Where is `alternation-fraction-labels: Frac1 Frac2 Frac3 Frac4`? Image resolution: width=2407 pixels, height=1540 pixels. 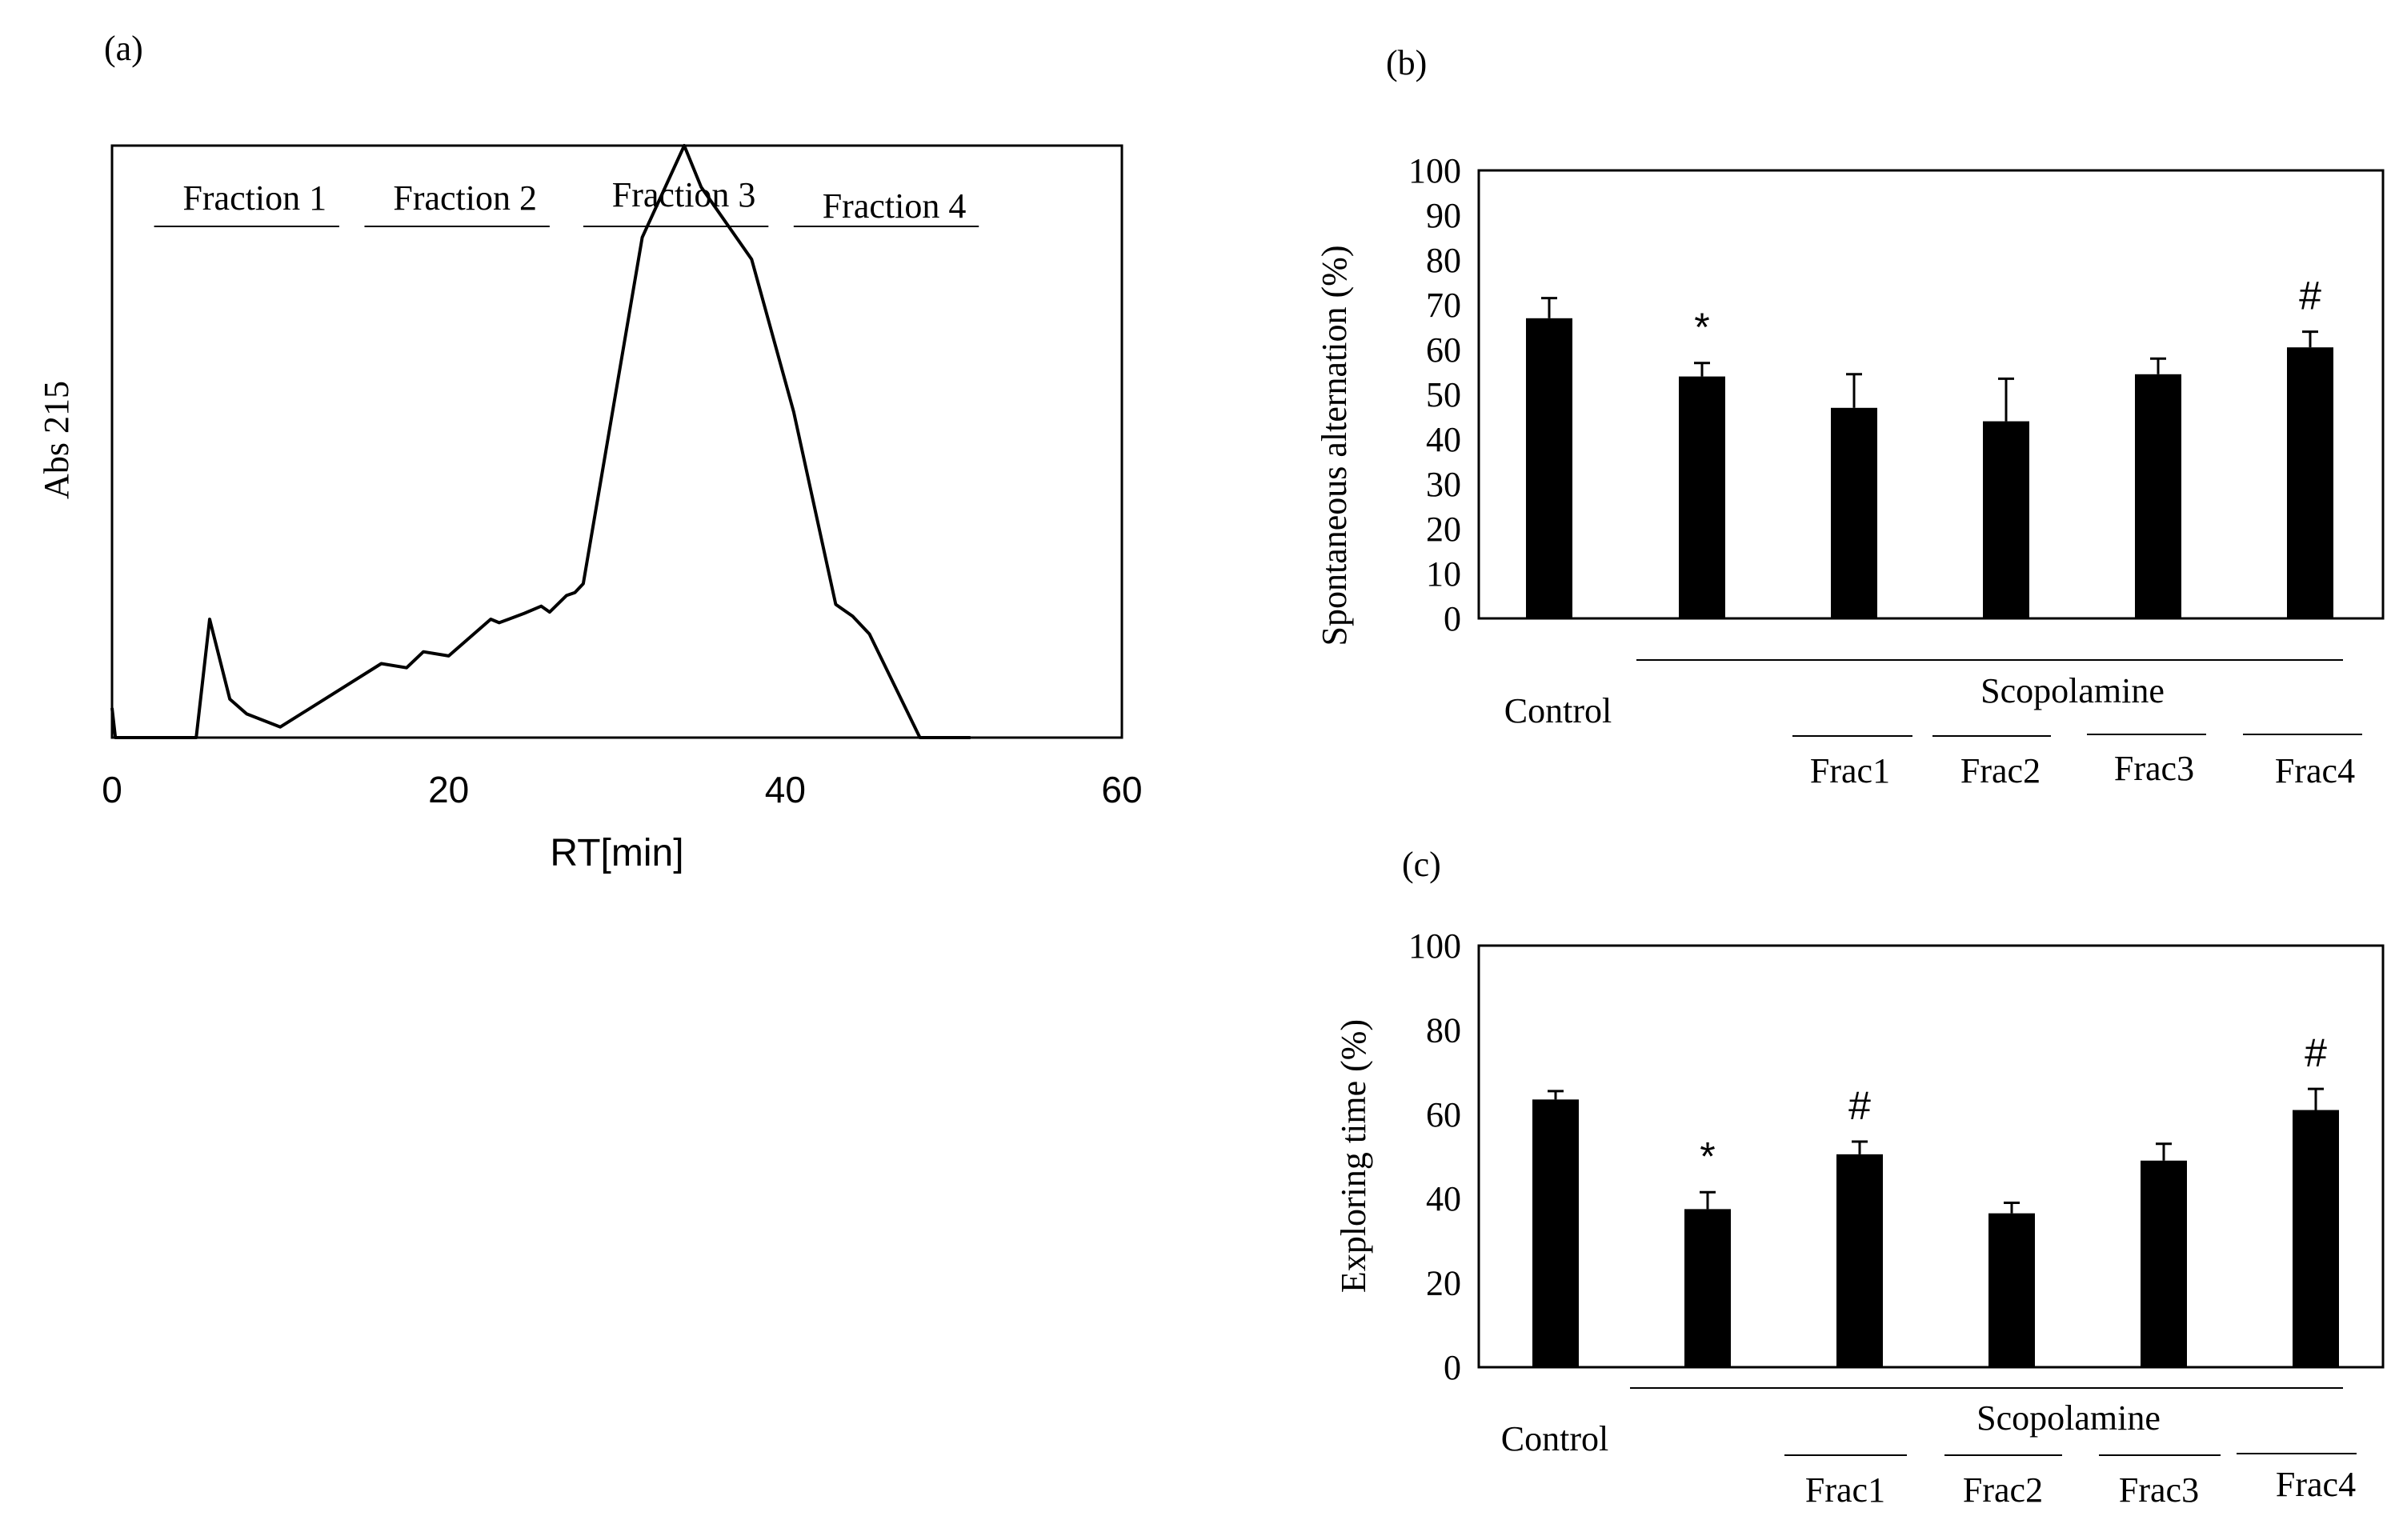
alternation-fraction-labels: Frac1 Frac2 Frac3 Frac4 is located at coordinates (2077, 762).